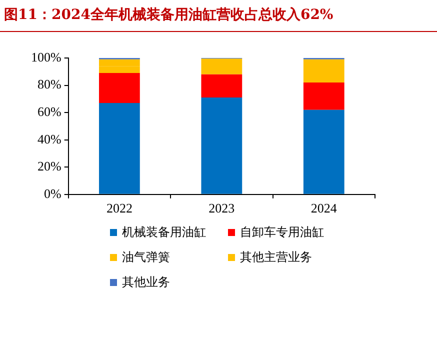 The image size is (437, 347). I want to click on legend-label: 自卸车专用油缸, so click(282, 232).